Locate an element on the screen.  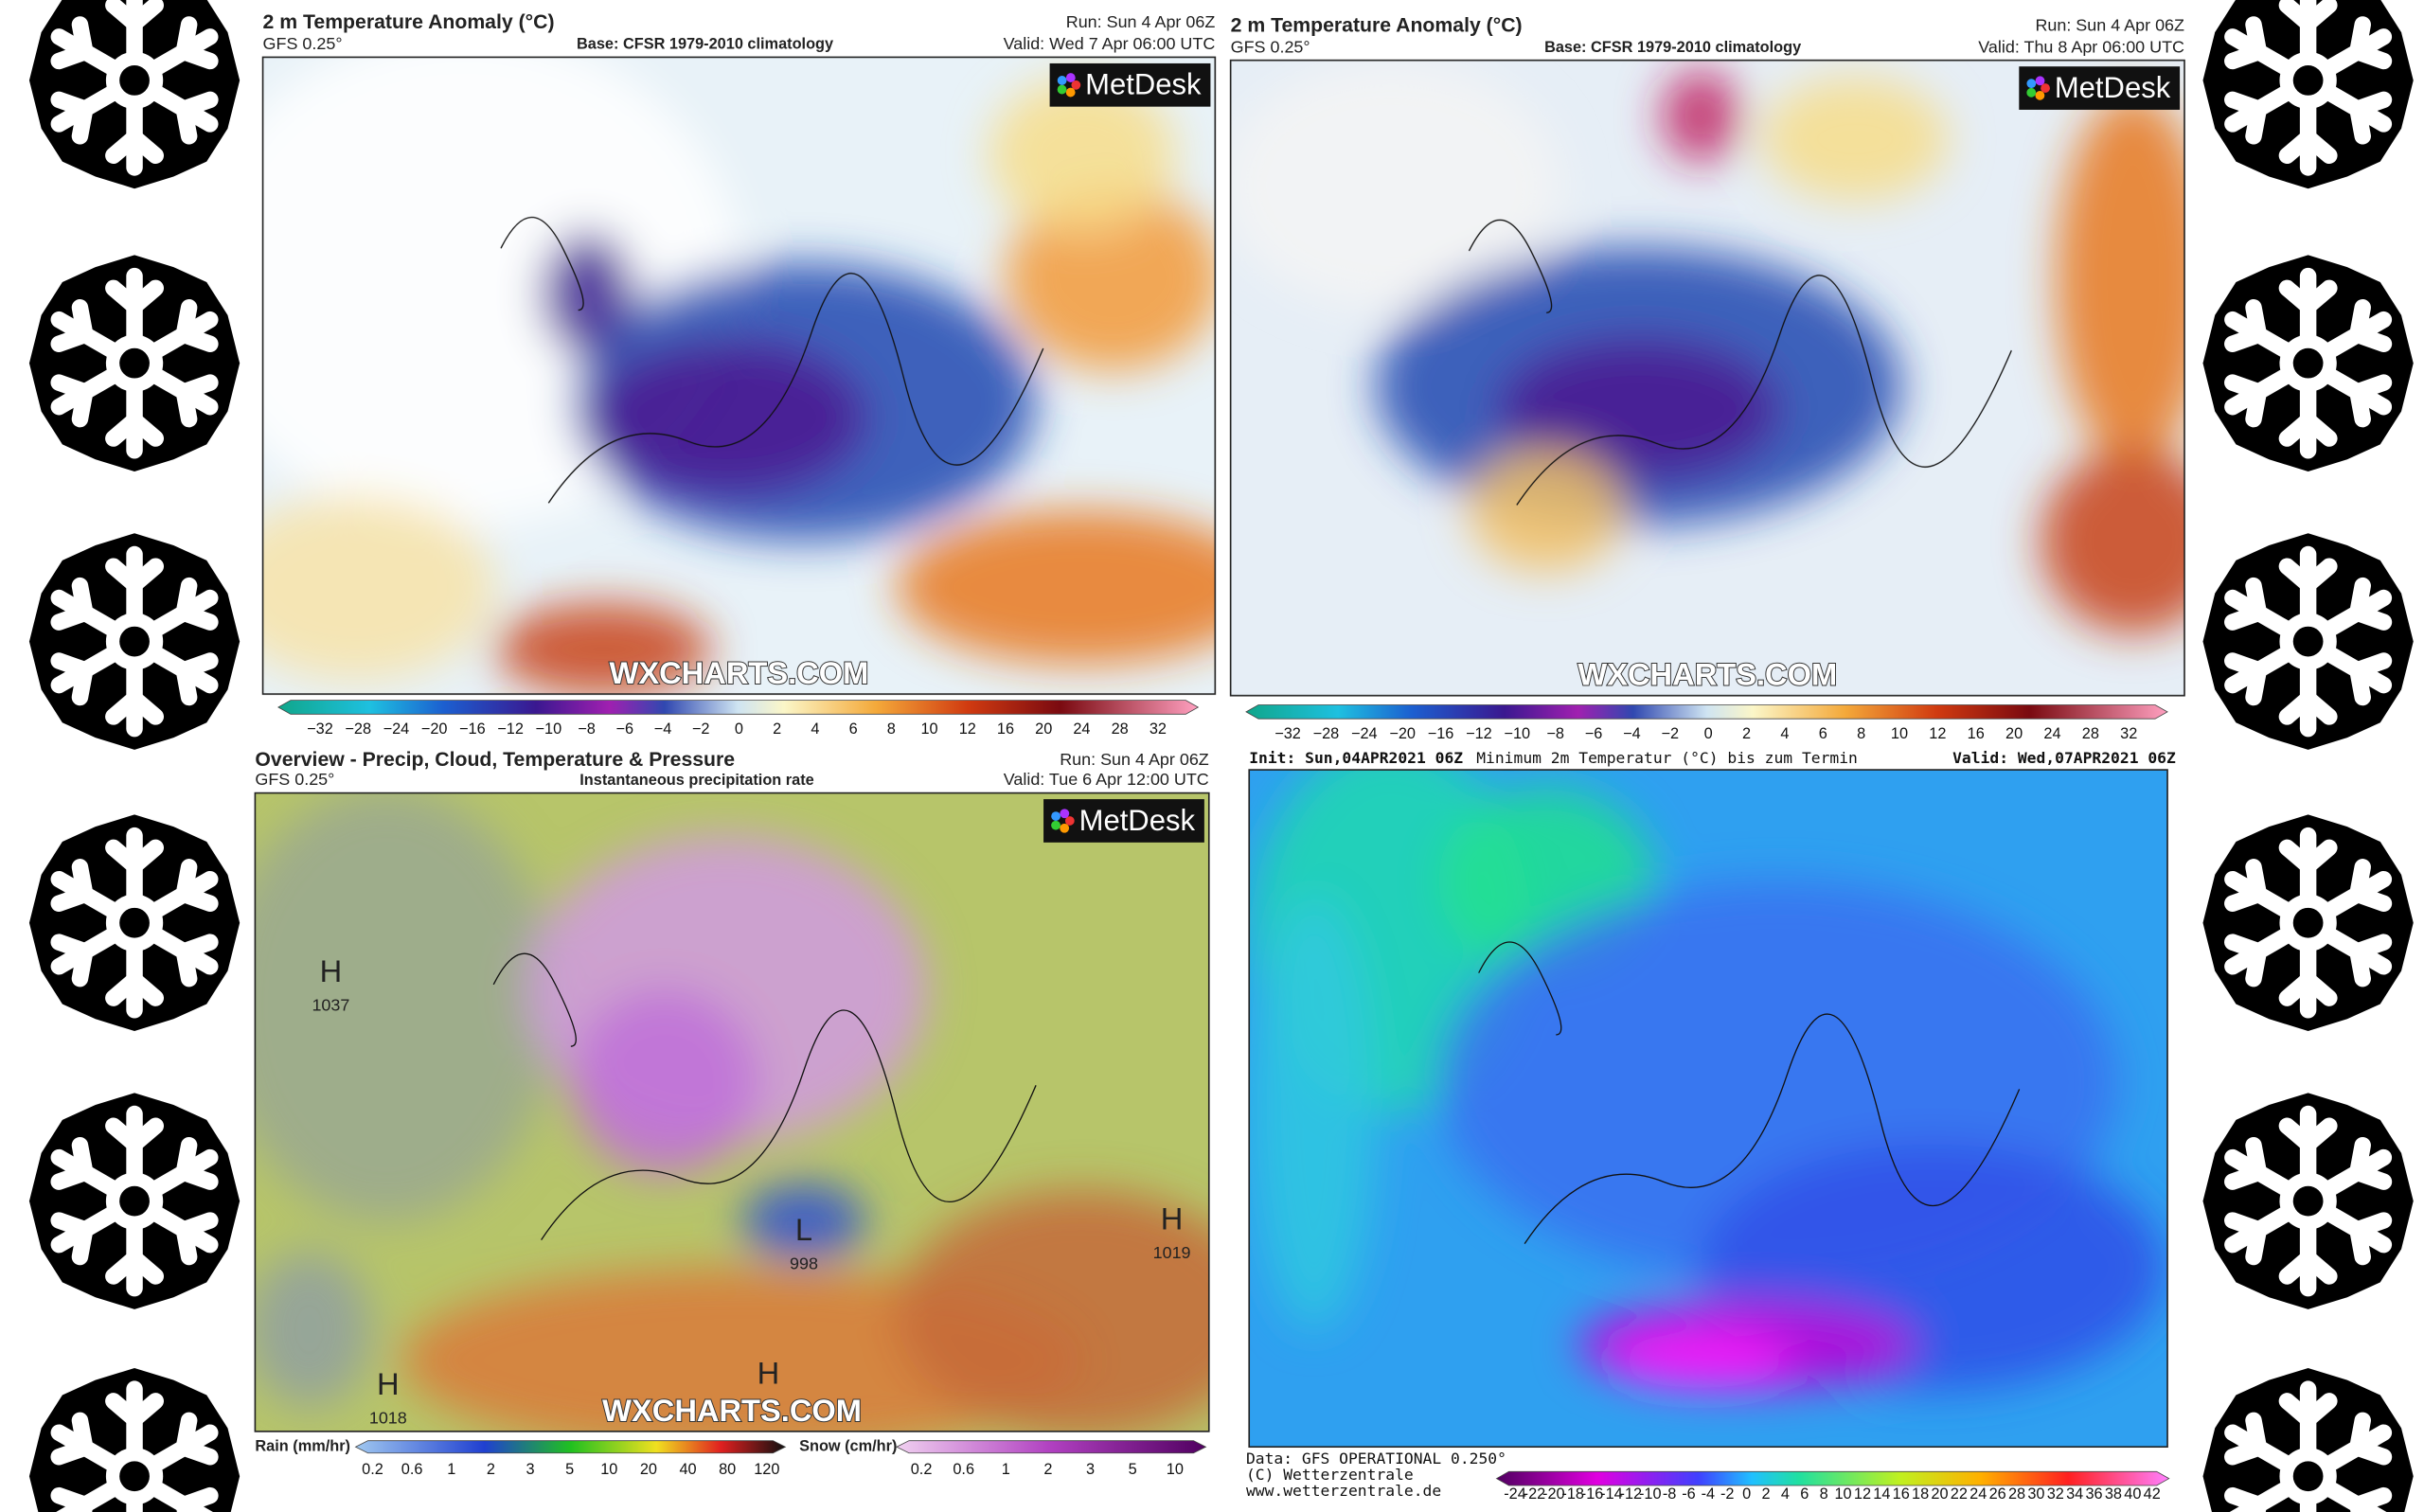
pressure-value: 1037 is located at coordinates (330, 1005).